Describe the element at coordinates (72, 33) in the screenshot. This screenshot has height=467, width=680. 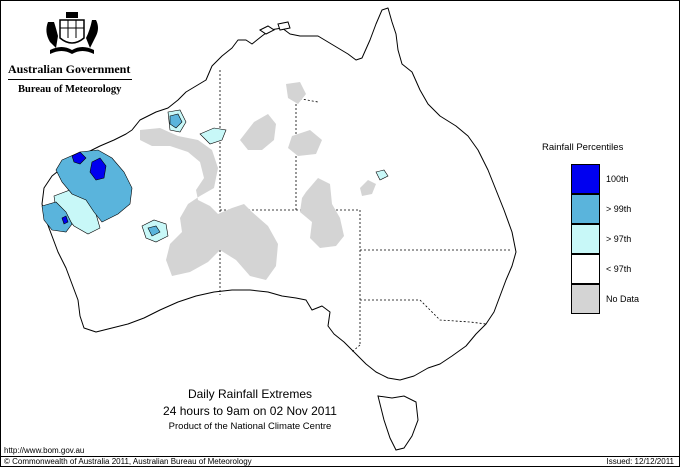
I see `coat-of-arms-icon` at that location.